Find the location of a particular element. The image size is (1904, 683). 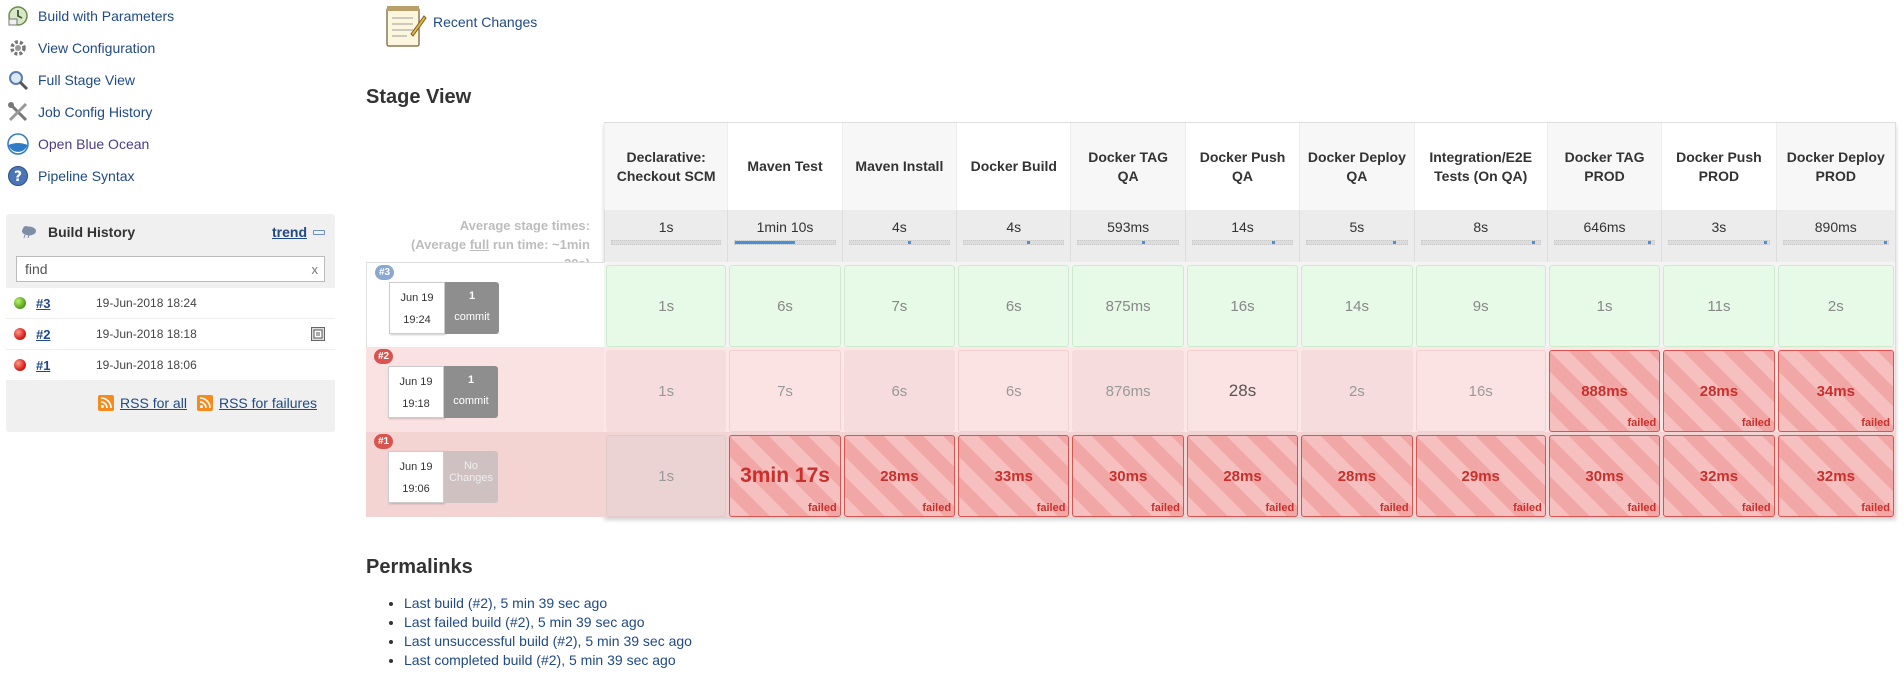

console-output-icon is located at coordinates (318, 334).